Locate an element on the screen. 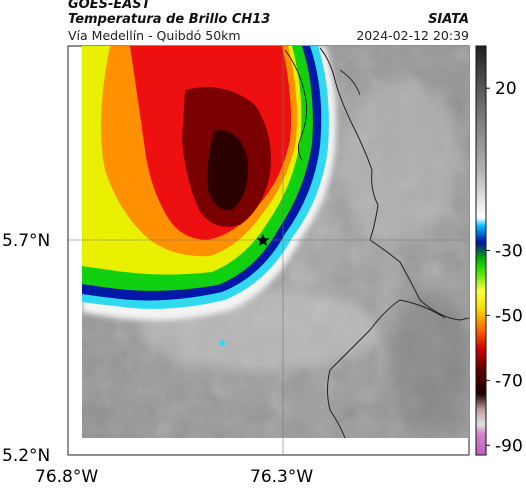 The width and height of the screenshot is (526, 491). colorbar-ticks: 20 -30 -50 -70 -90 is located at coordinates (504, 267).